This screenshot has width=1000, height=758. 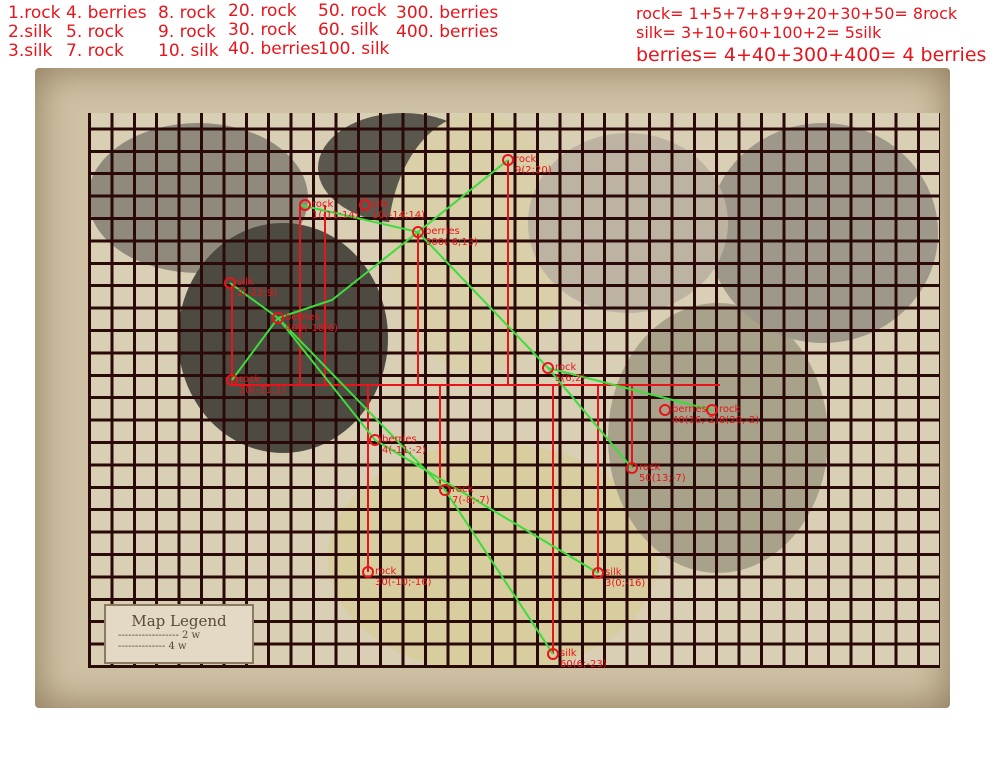 I want to click on item-column: 4. berries 5. rock 7. rock, so click(x=106, y=32).